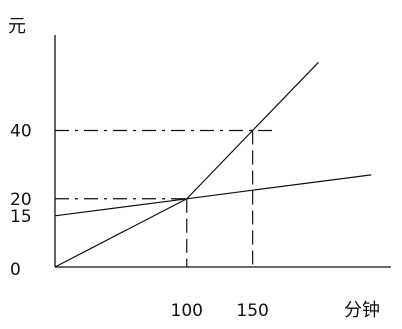 The image size is (402, 329). Describe the element at coordinates (21, 217) in the screenshot. I see `y-tick-label-15: 15` at that location.